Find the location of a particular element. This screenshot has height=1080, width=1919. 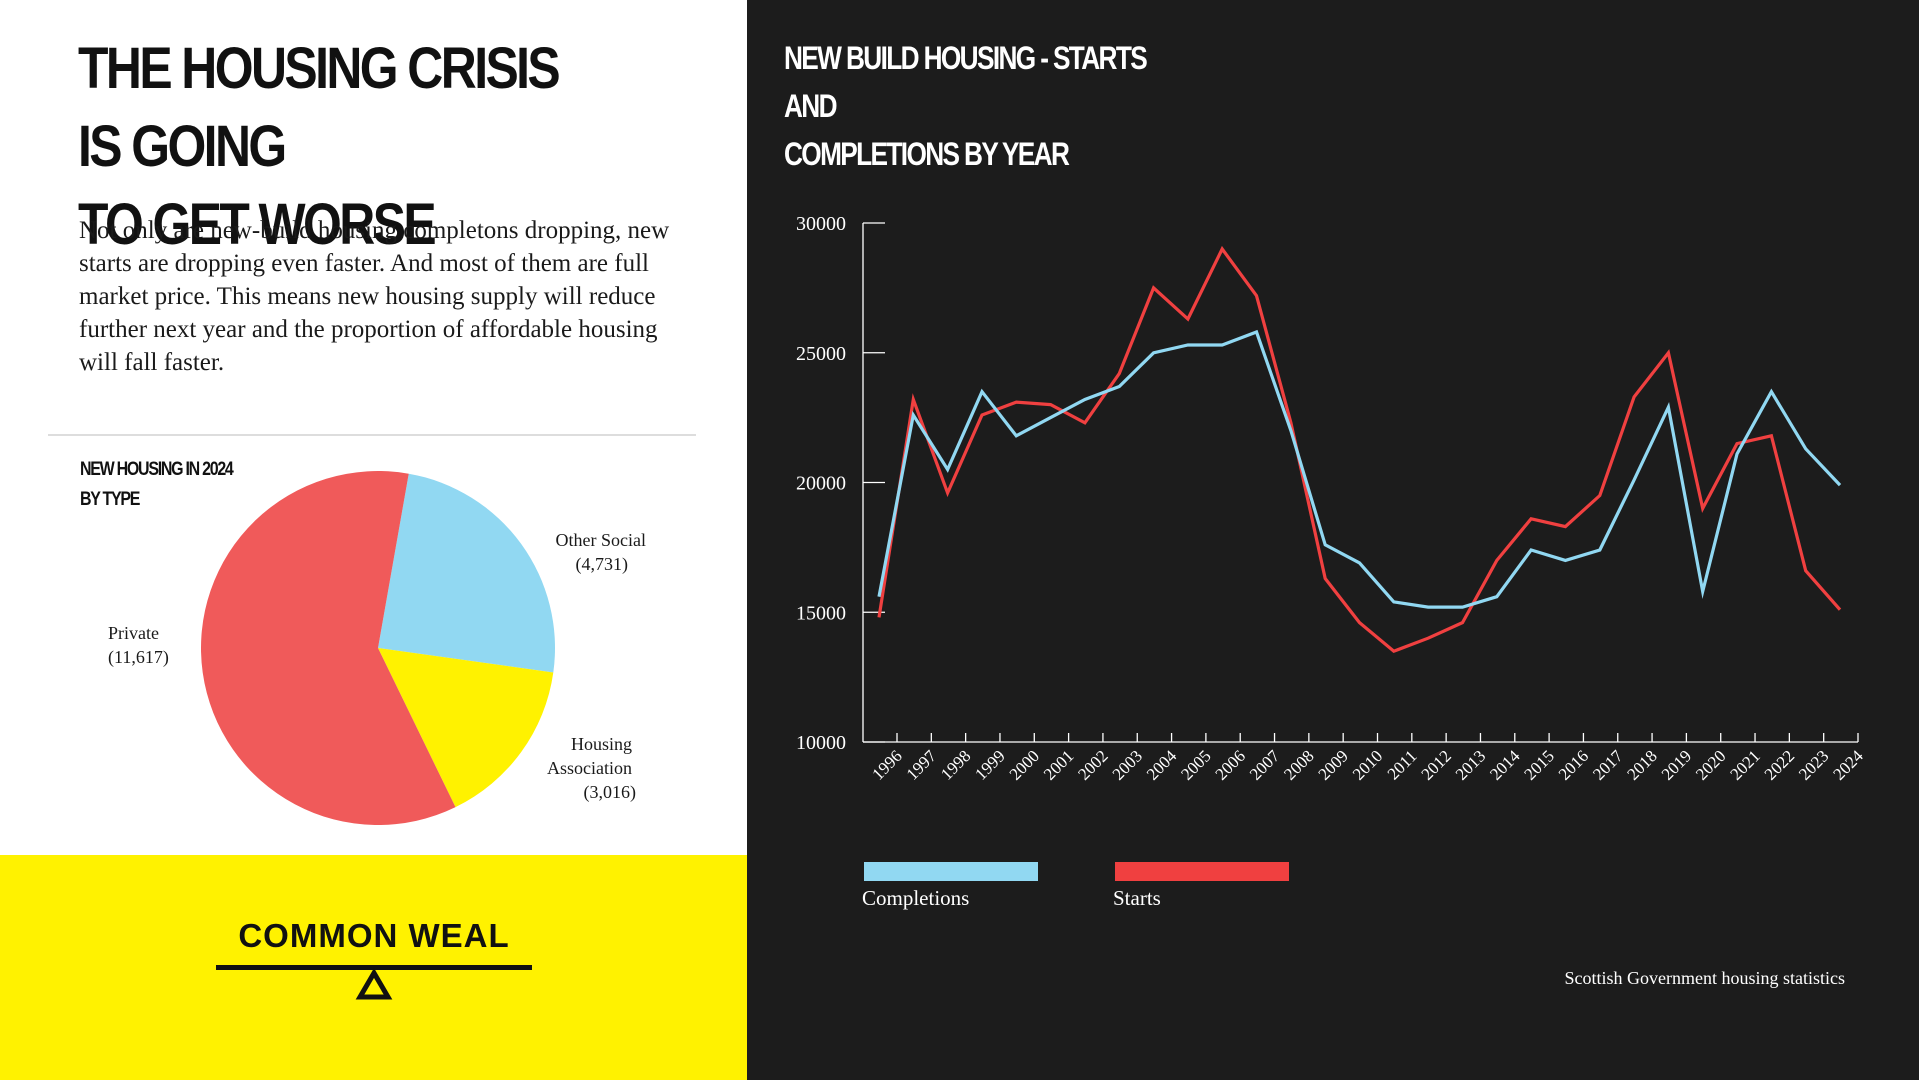

x-tick-label: 2017 is located at coordinates (1608, 765).